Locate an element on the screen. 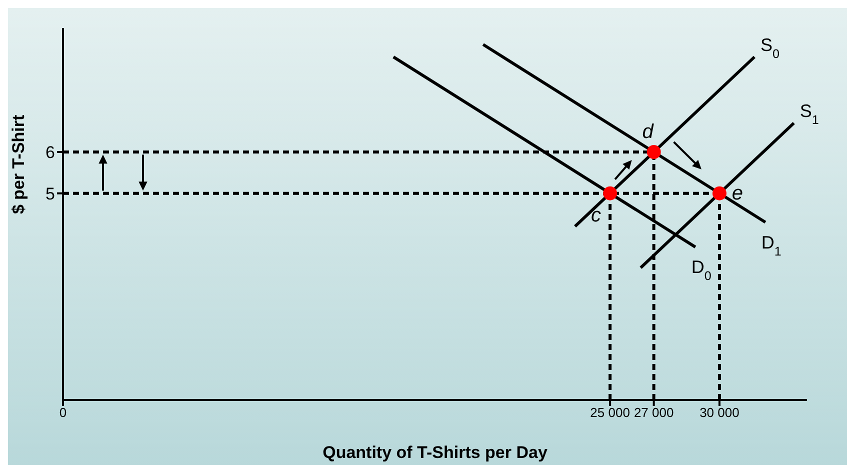 This screenshot has width=847, height=465. y-tick-label: 6 is located at coordinates (50, 152).